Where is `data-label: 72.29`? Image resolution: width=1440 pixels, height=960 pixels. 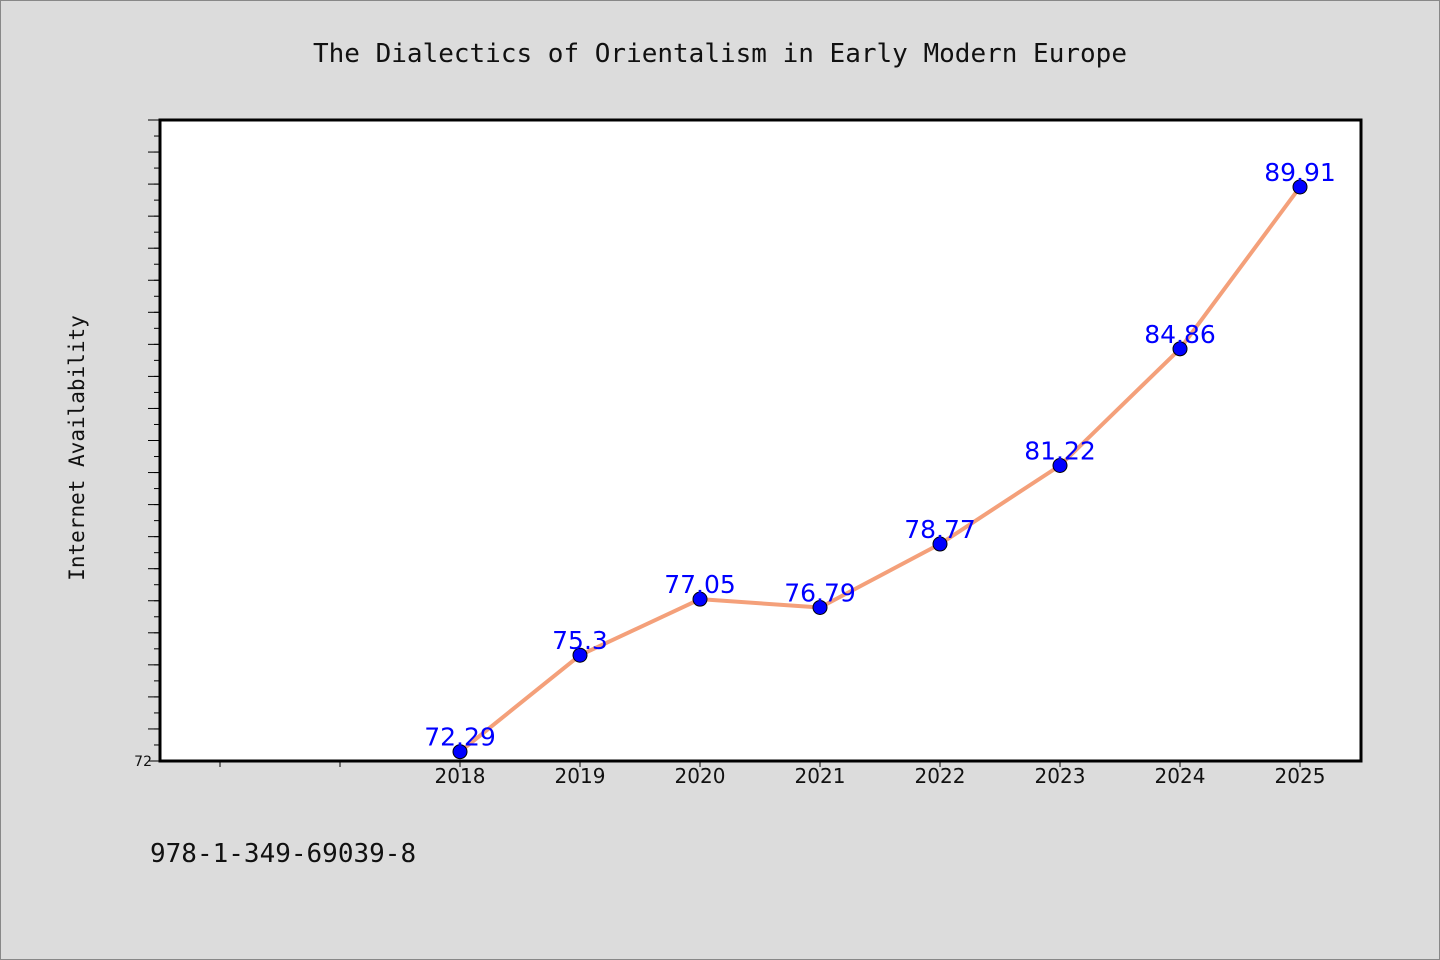 data-label: 72.29 is located at coordinates (460, 737).